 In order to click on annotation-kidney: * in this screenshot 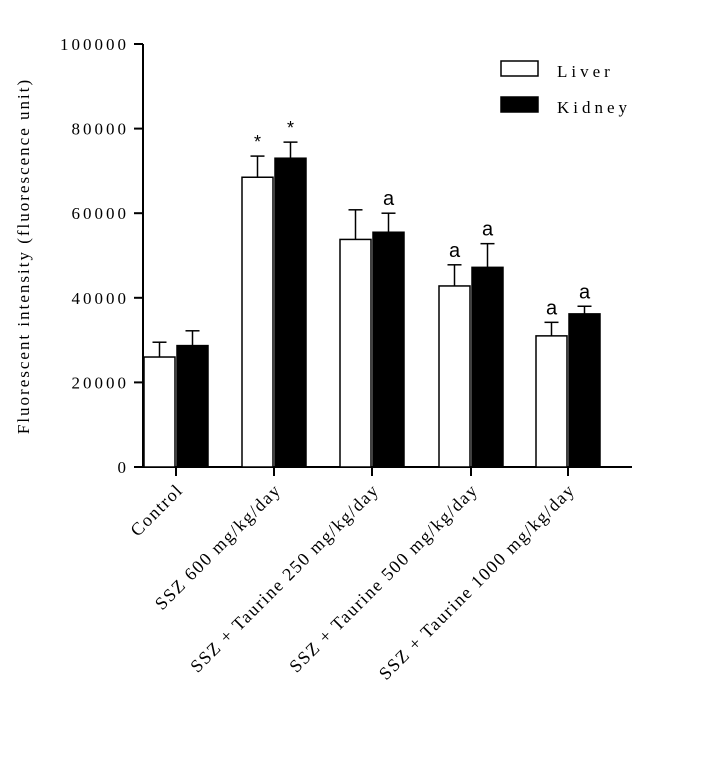, I will do `click(290, 128)`.